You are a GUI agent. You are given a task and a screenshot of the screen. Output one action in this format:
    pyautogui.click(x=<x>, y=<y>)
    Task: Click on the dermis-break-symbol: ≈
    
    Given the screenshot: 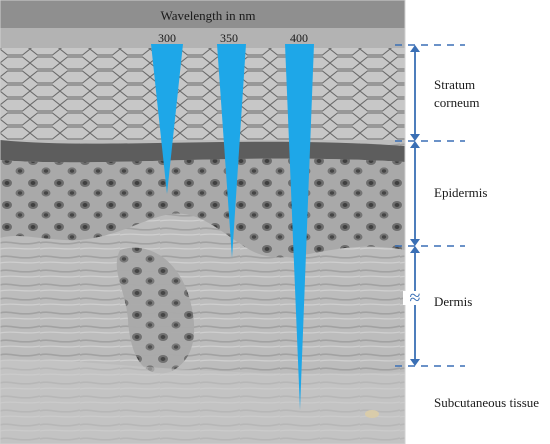 What is the action you would take?
    pyautogui.click(x=415, y=298)
    